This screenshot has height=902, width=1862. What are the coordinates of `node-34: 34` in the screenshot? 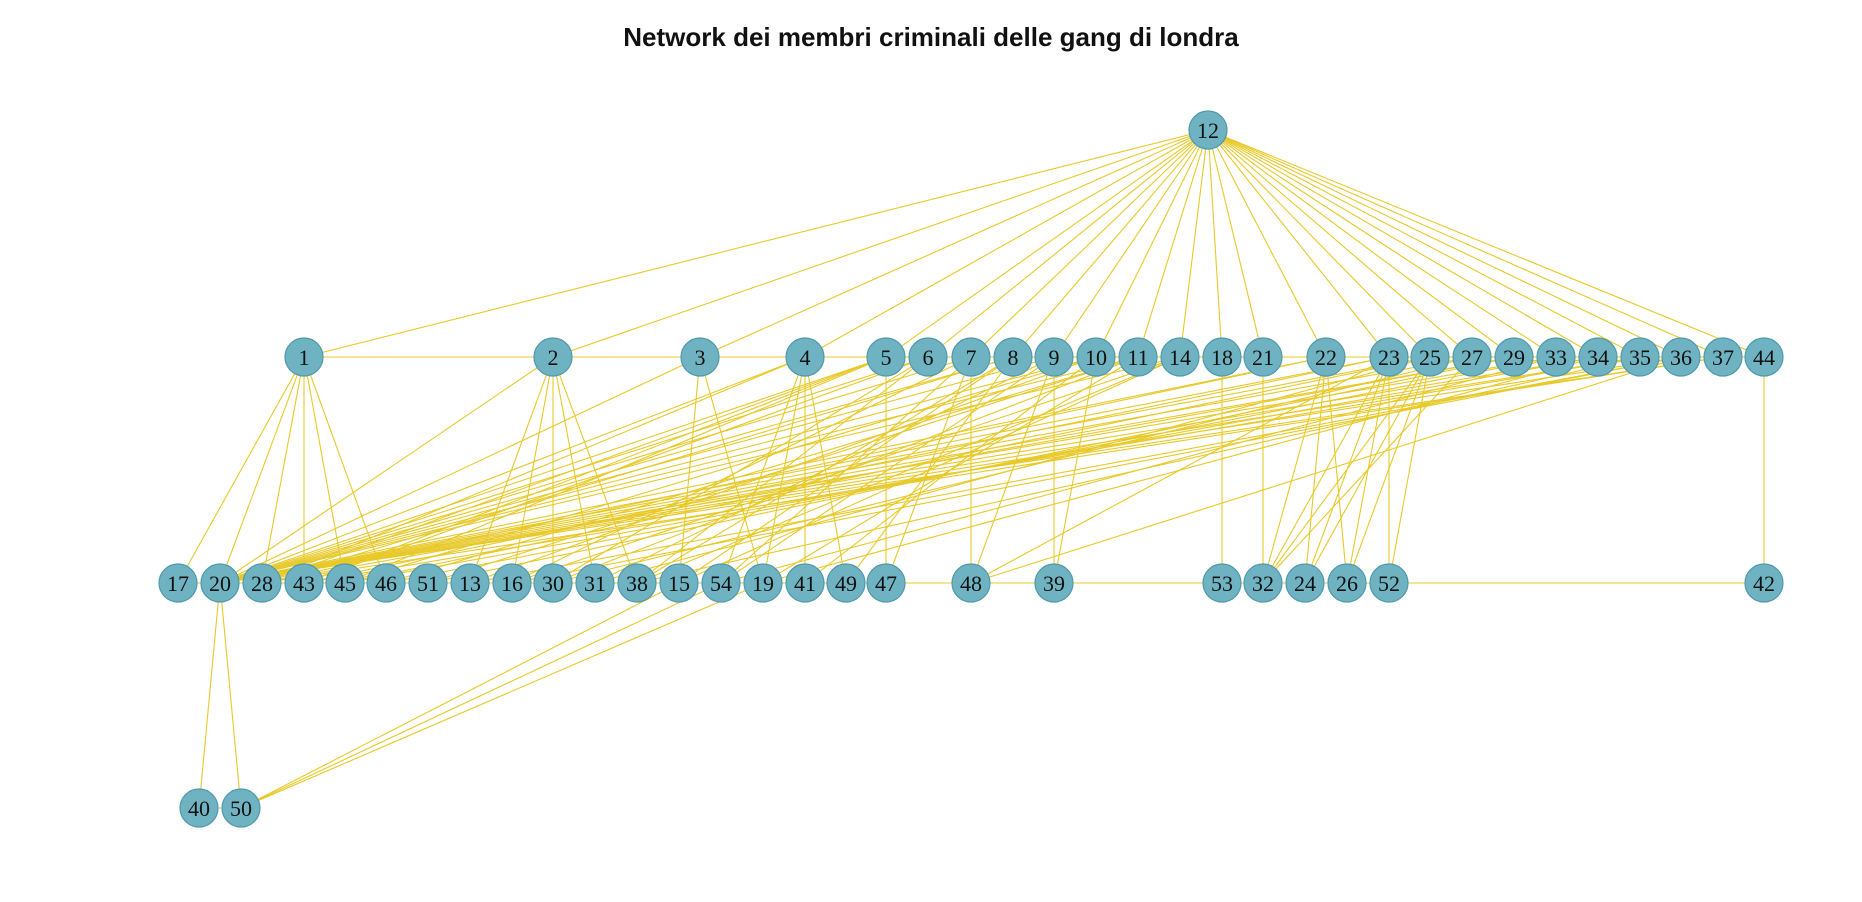 It's located at (1598, 357).